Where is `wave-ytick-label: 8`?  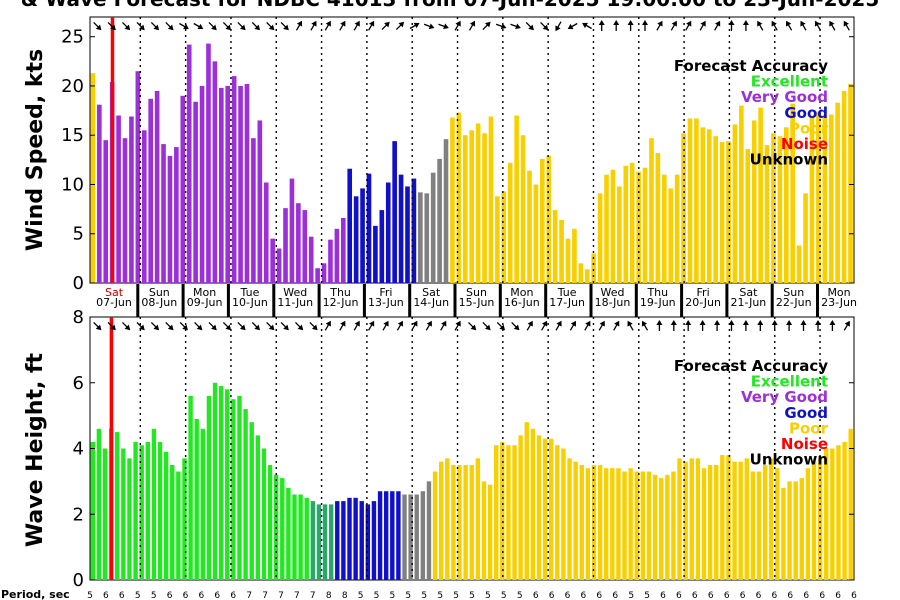 wave-ytick-label: 8 is located at coordinates (78, 317).